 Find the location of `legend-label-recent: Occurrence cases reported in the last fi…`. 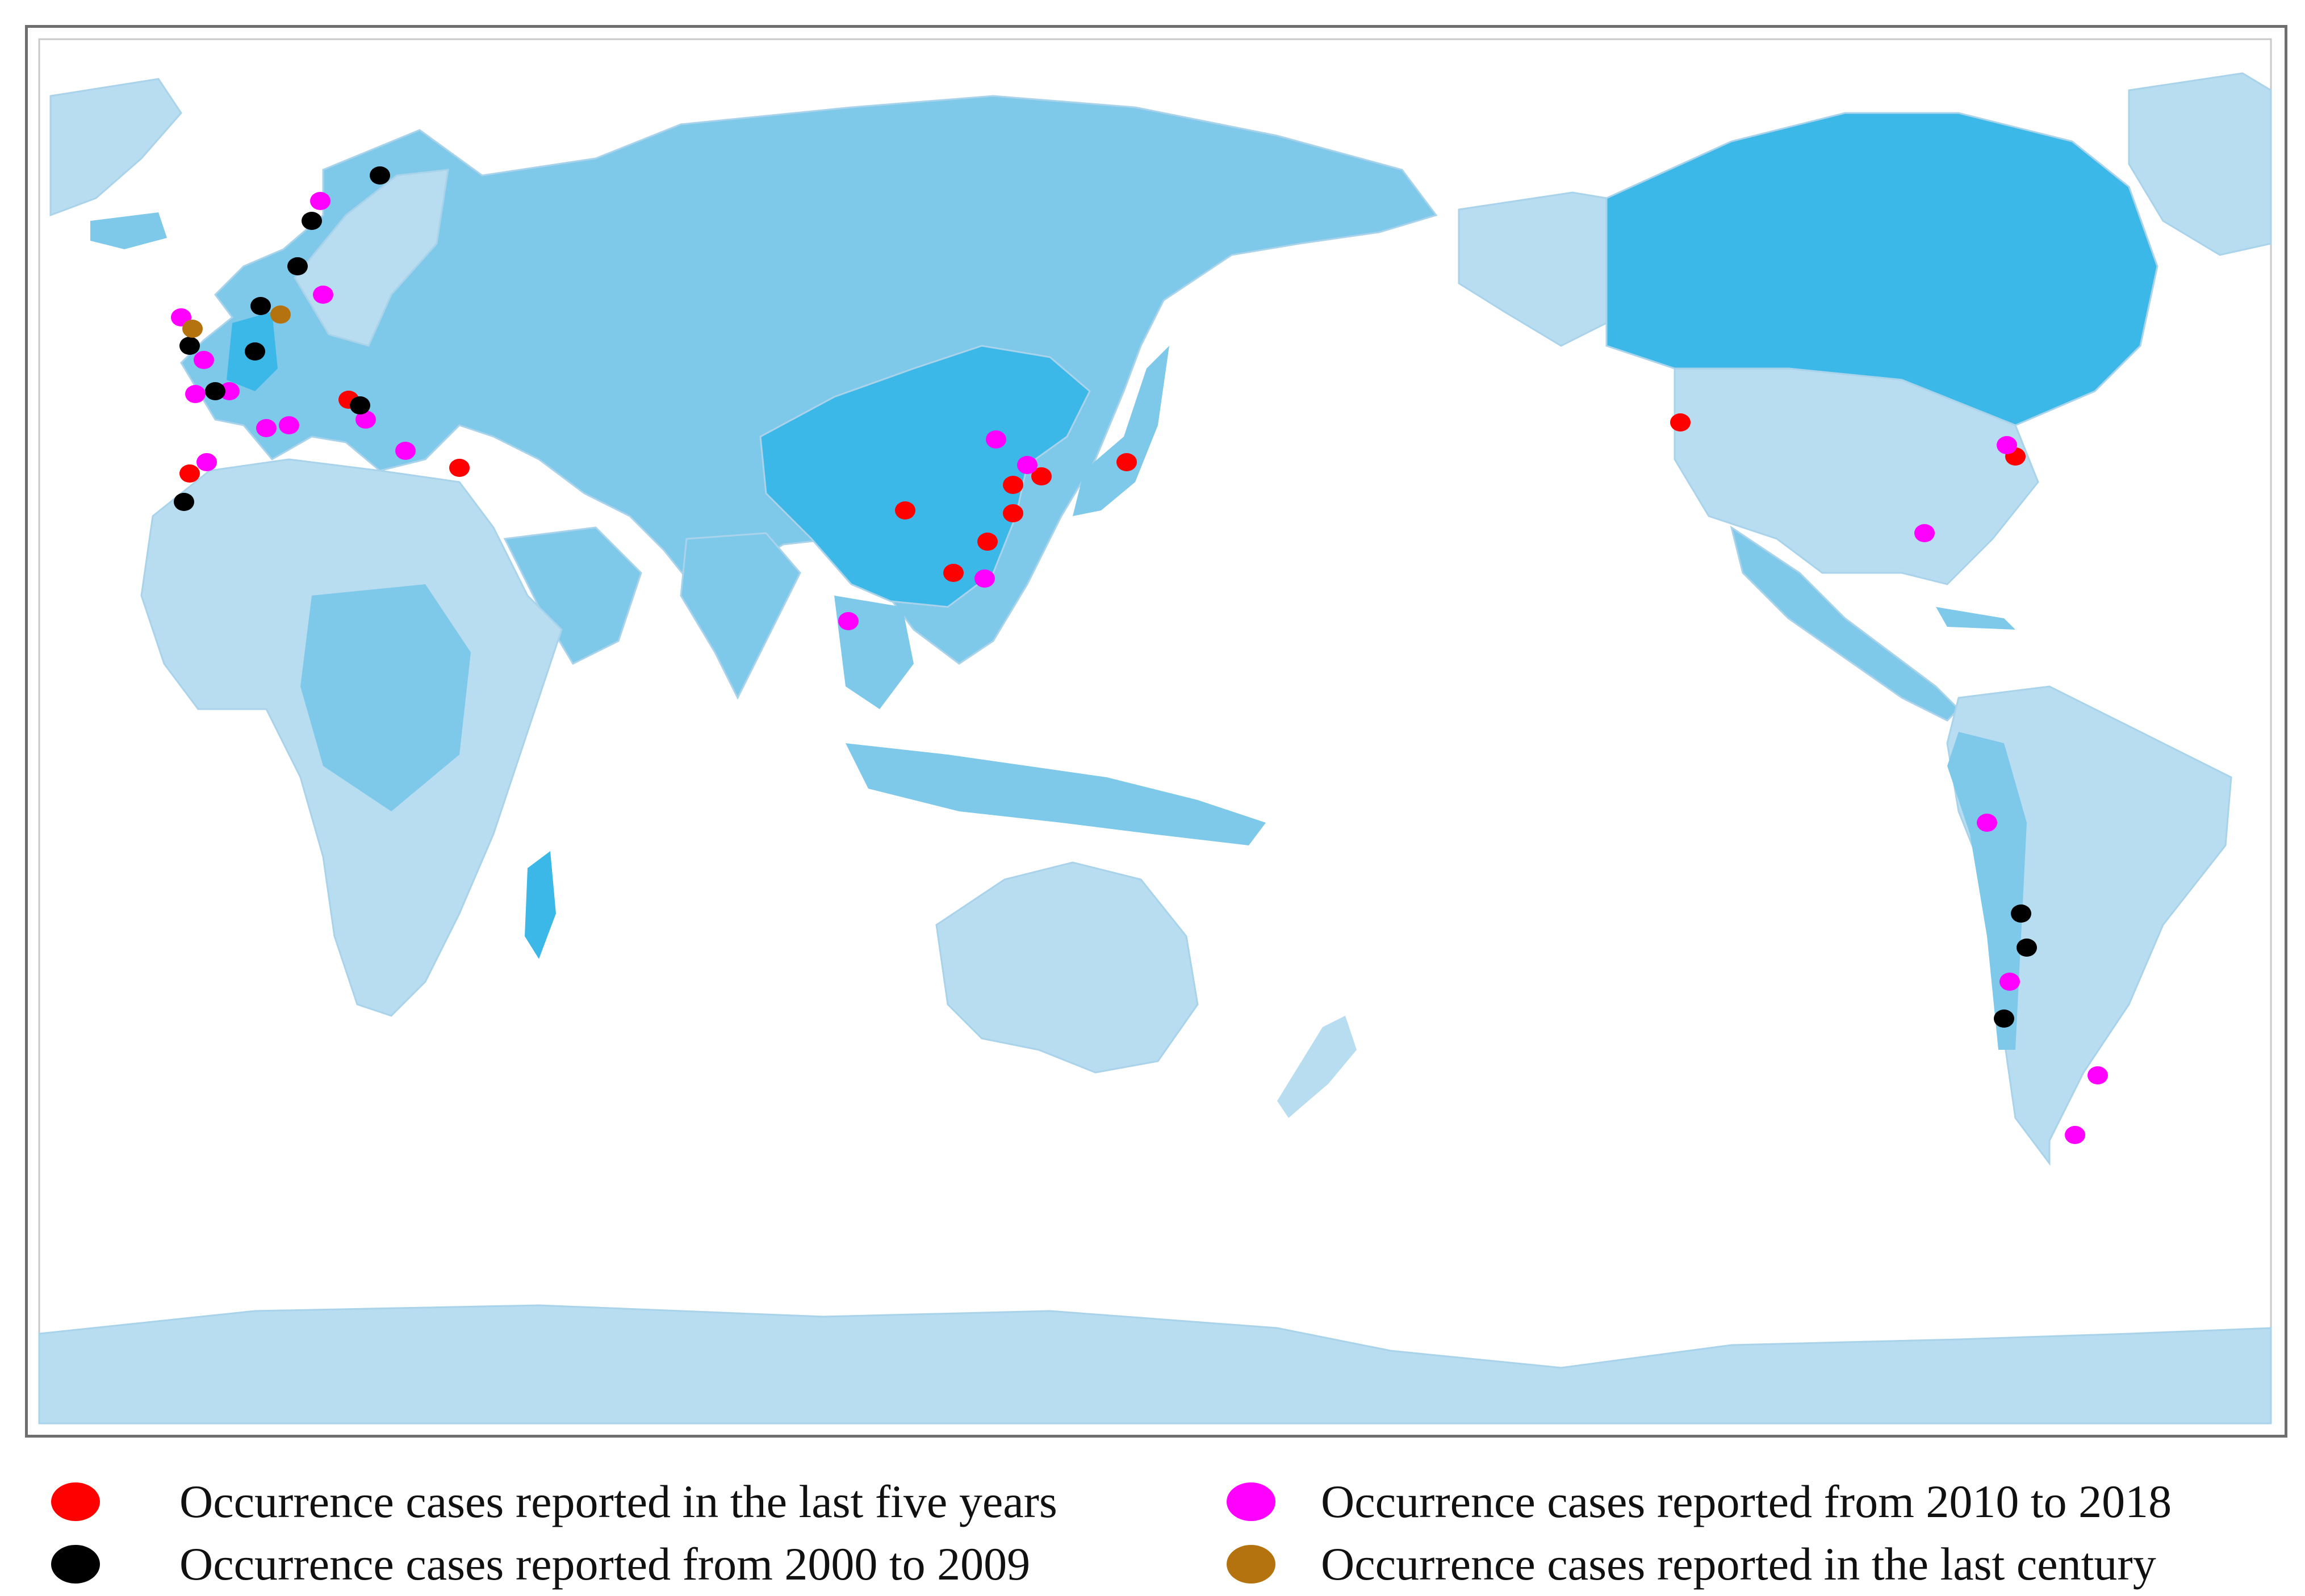

legend-label-recent: Occurrence cases reported in the last fi… is located at coordinates (618, 1501).